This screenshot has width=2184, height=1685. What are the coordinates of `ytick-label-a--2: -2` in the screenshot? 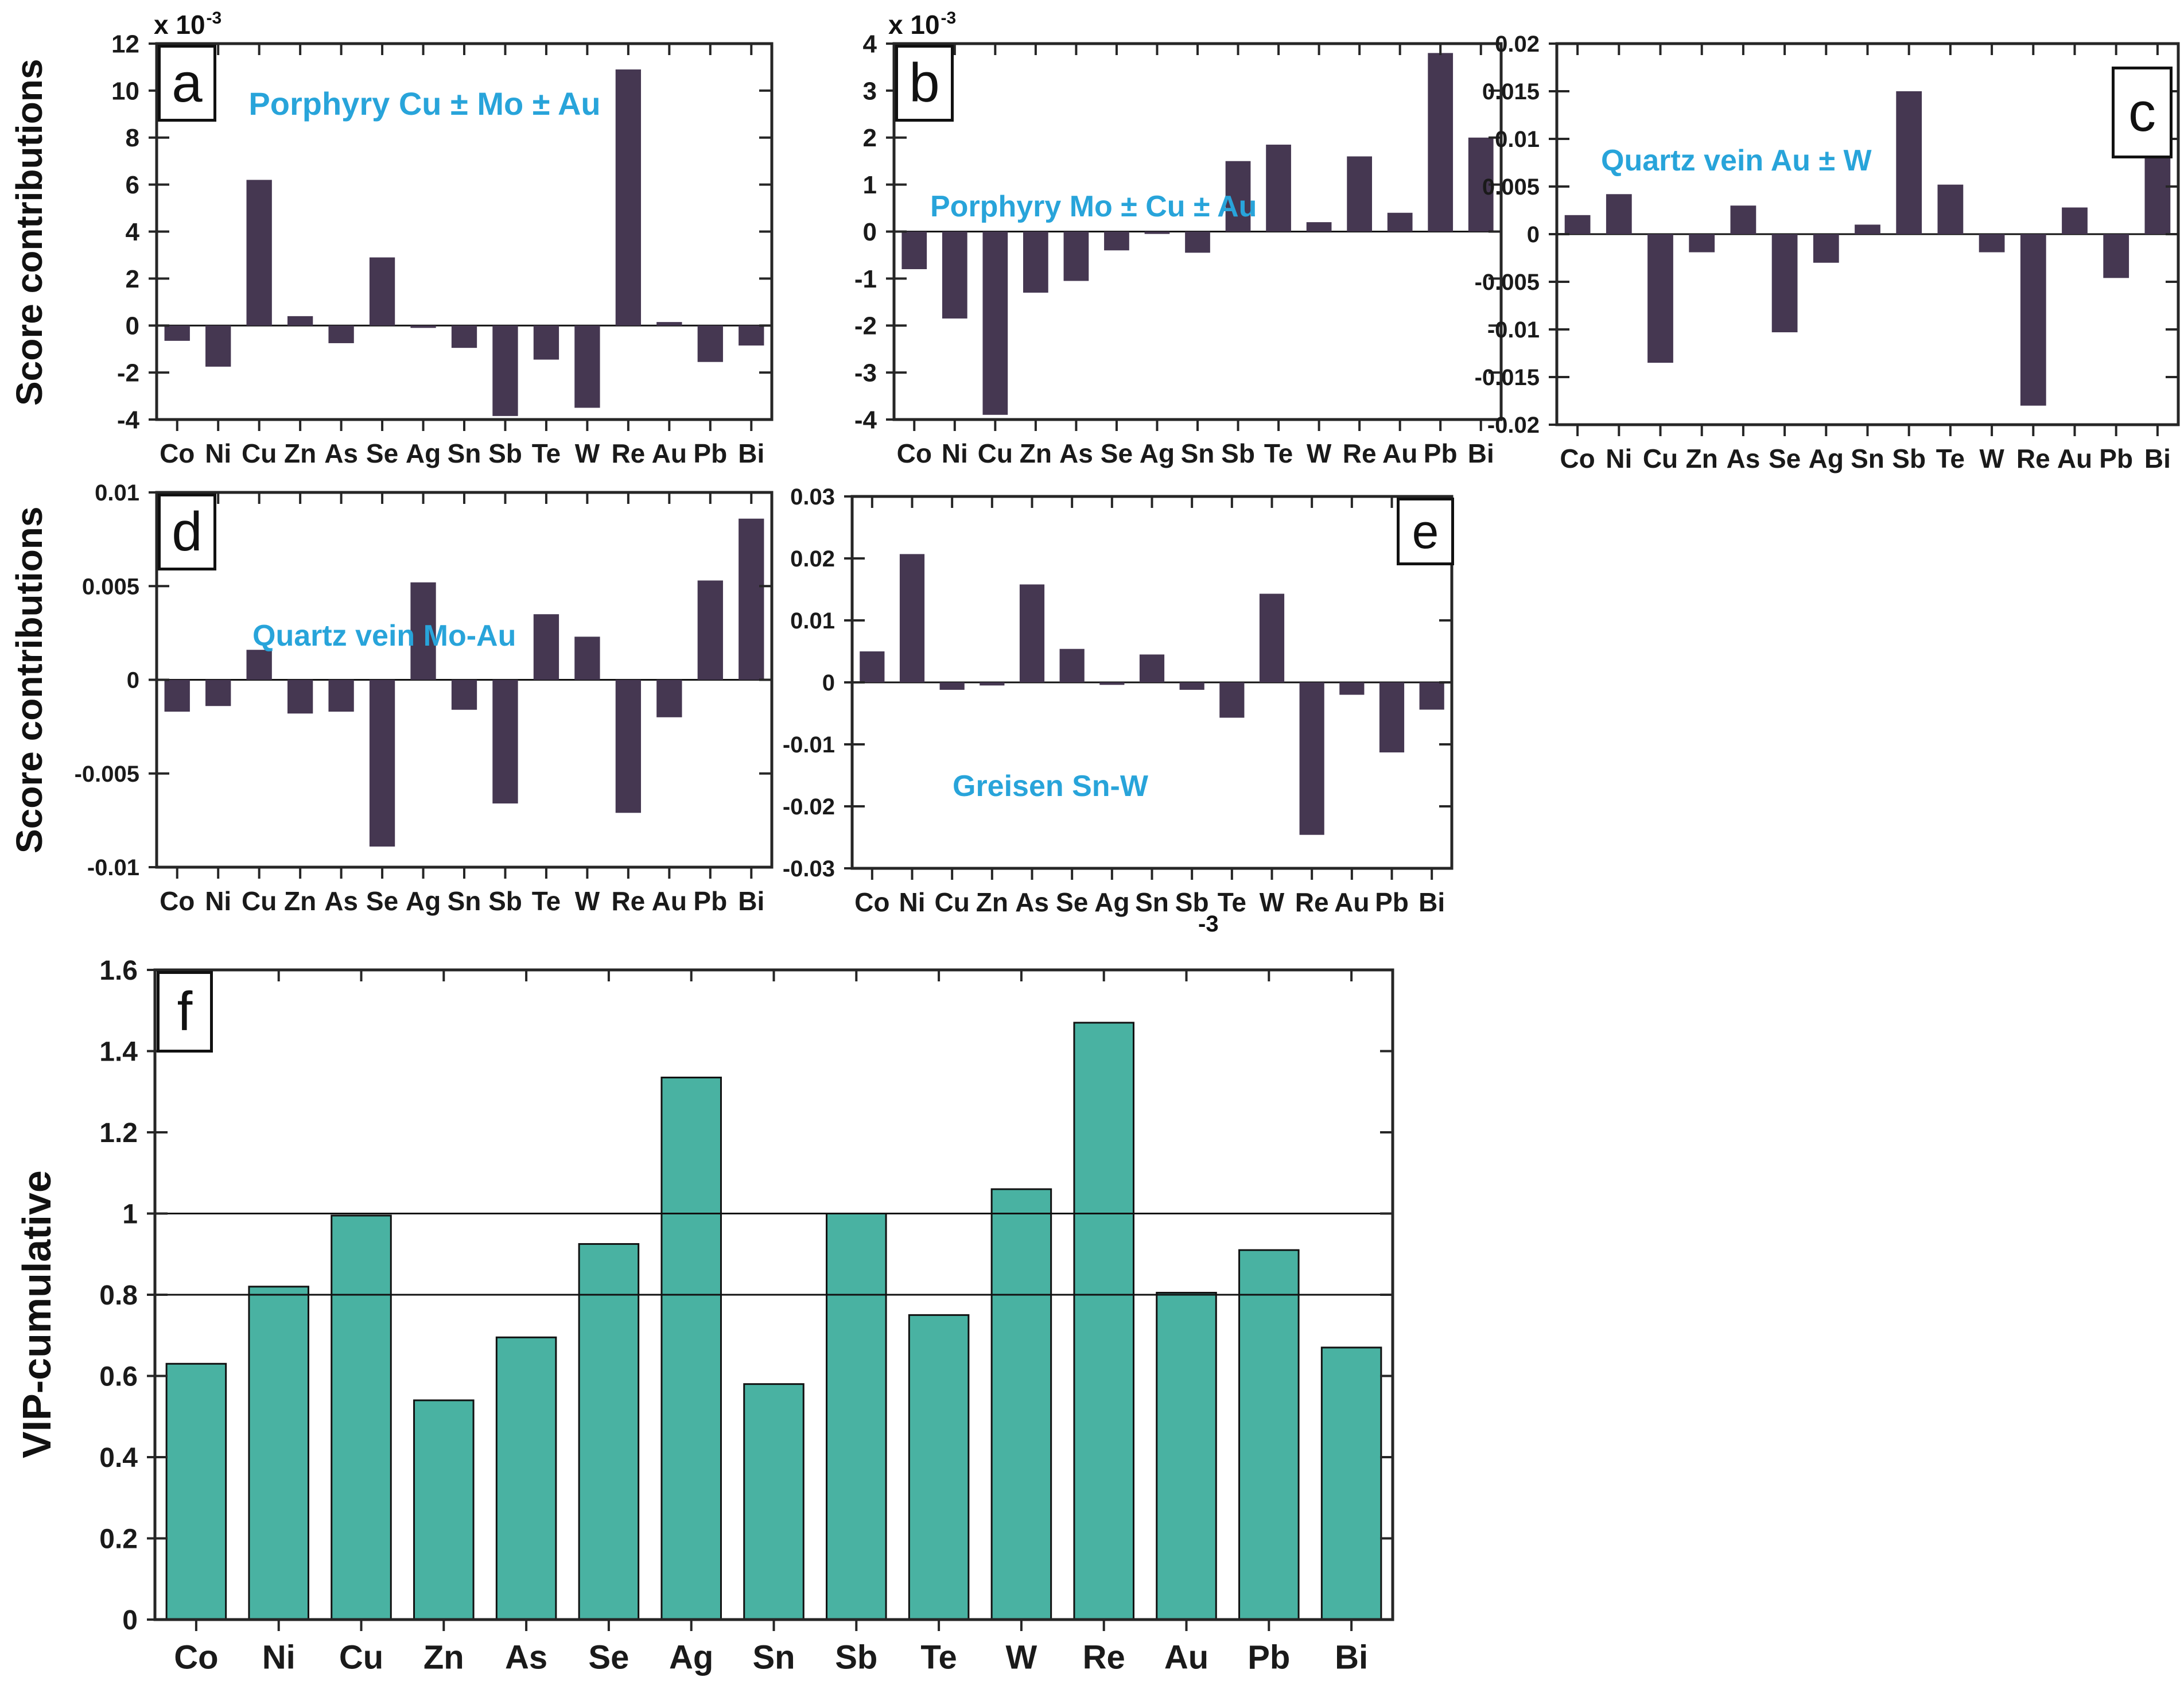 It's located at (128, 373).